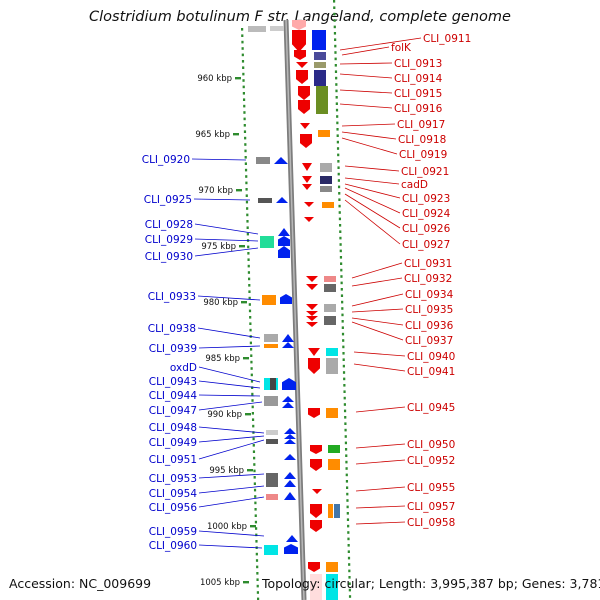  Describe the element at coordinates (220, 303) in the screenshot. I see `scale-label: 980 kbp` at that location.